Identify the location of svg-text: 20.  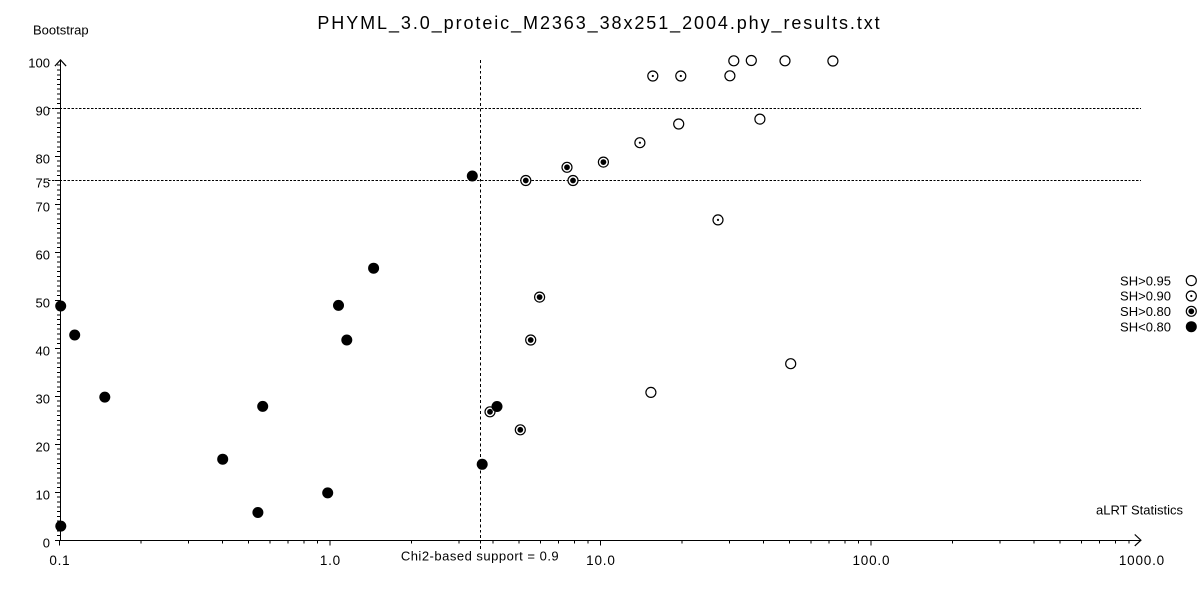
(43, 446).